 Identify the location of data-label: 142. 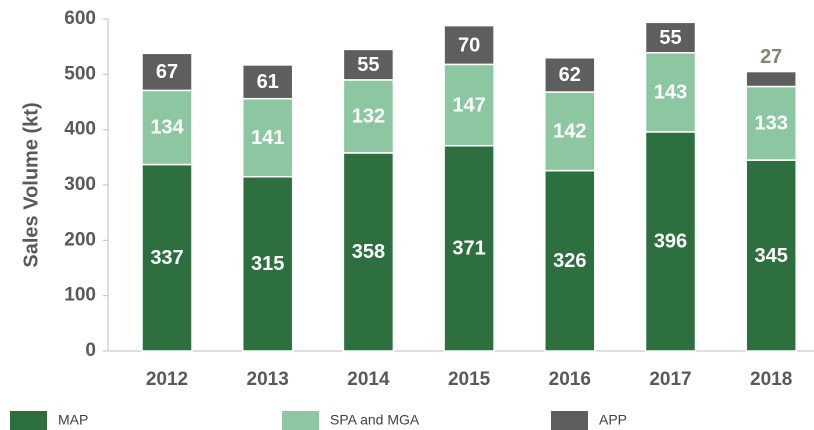
(569, 132).